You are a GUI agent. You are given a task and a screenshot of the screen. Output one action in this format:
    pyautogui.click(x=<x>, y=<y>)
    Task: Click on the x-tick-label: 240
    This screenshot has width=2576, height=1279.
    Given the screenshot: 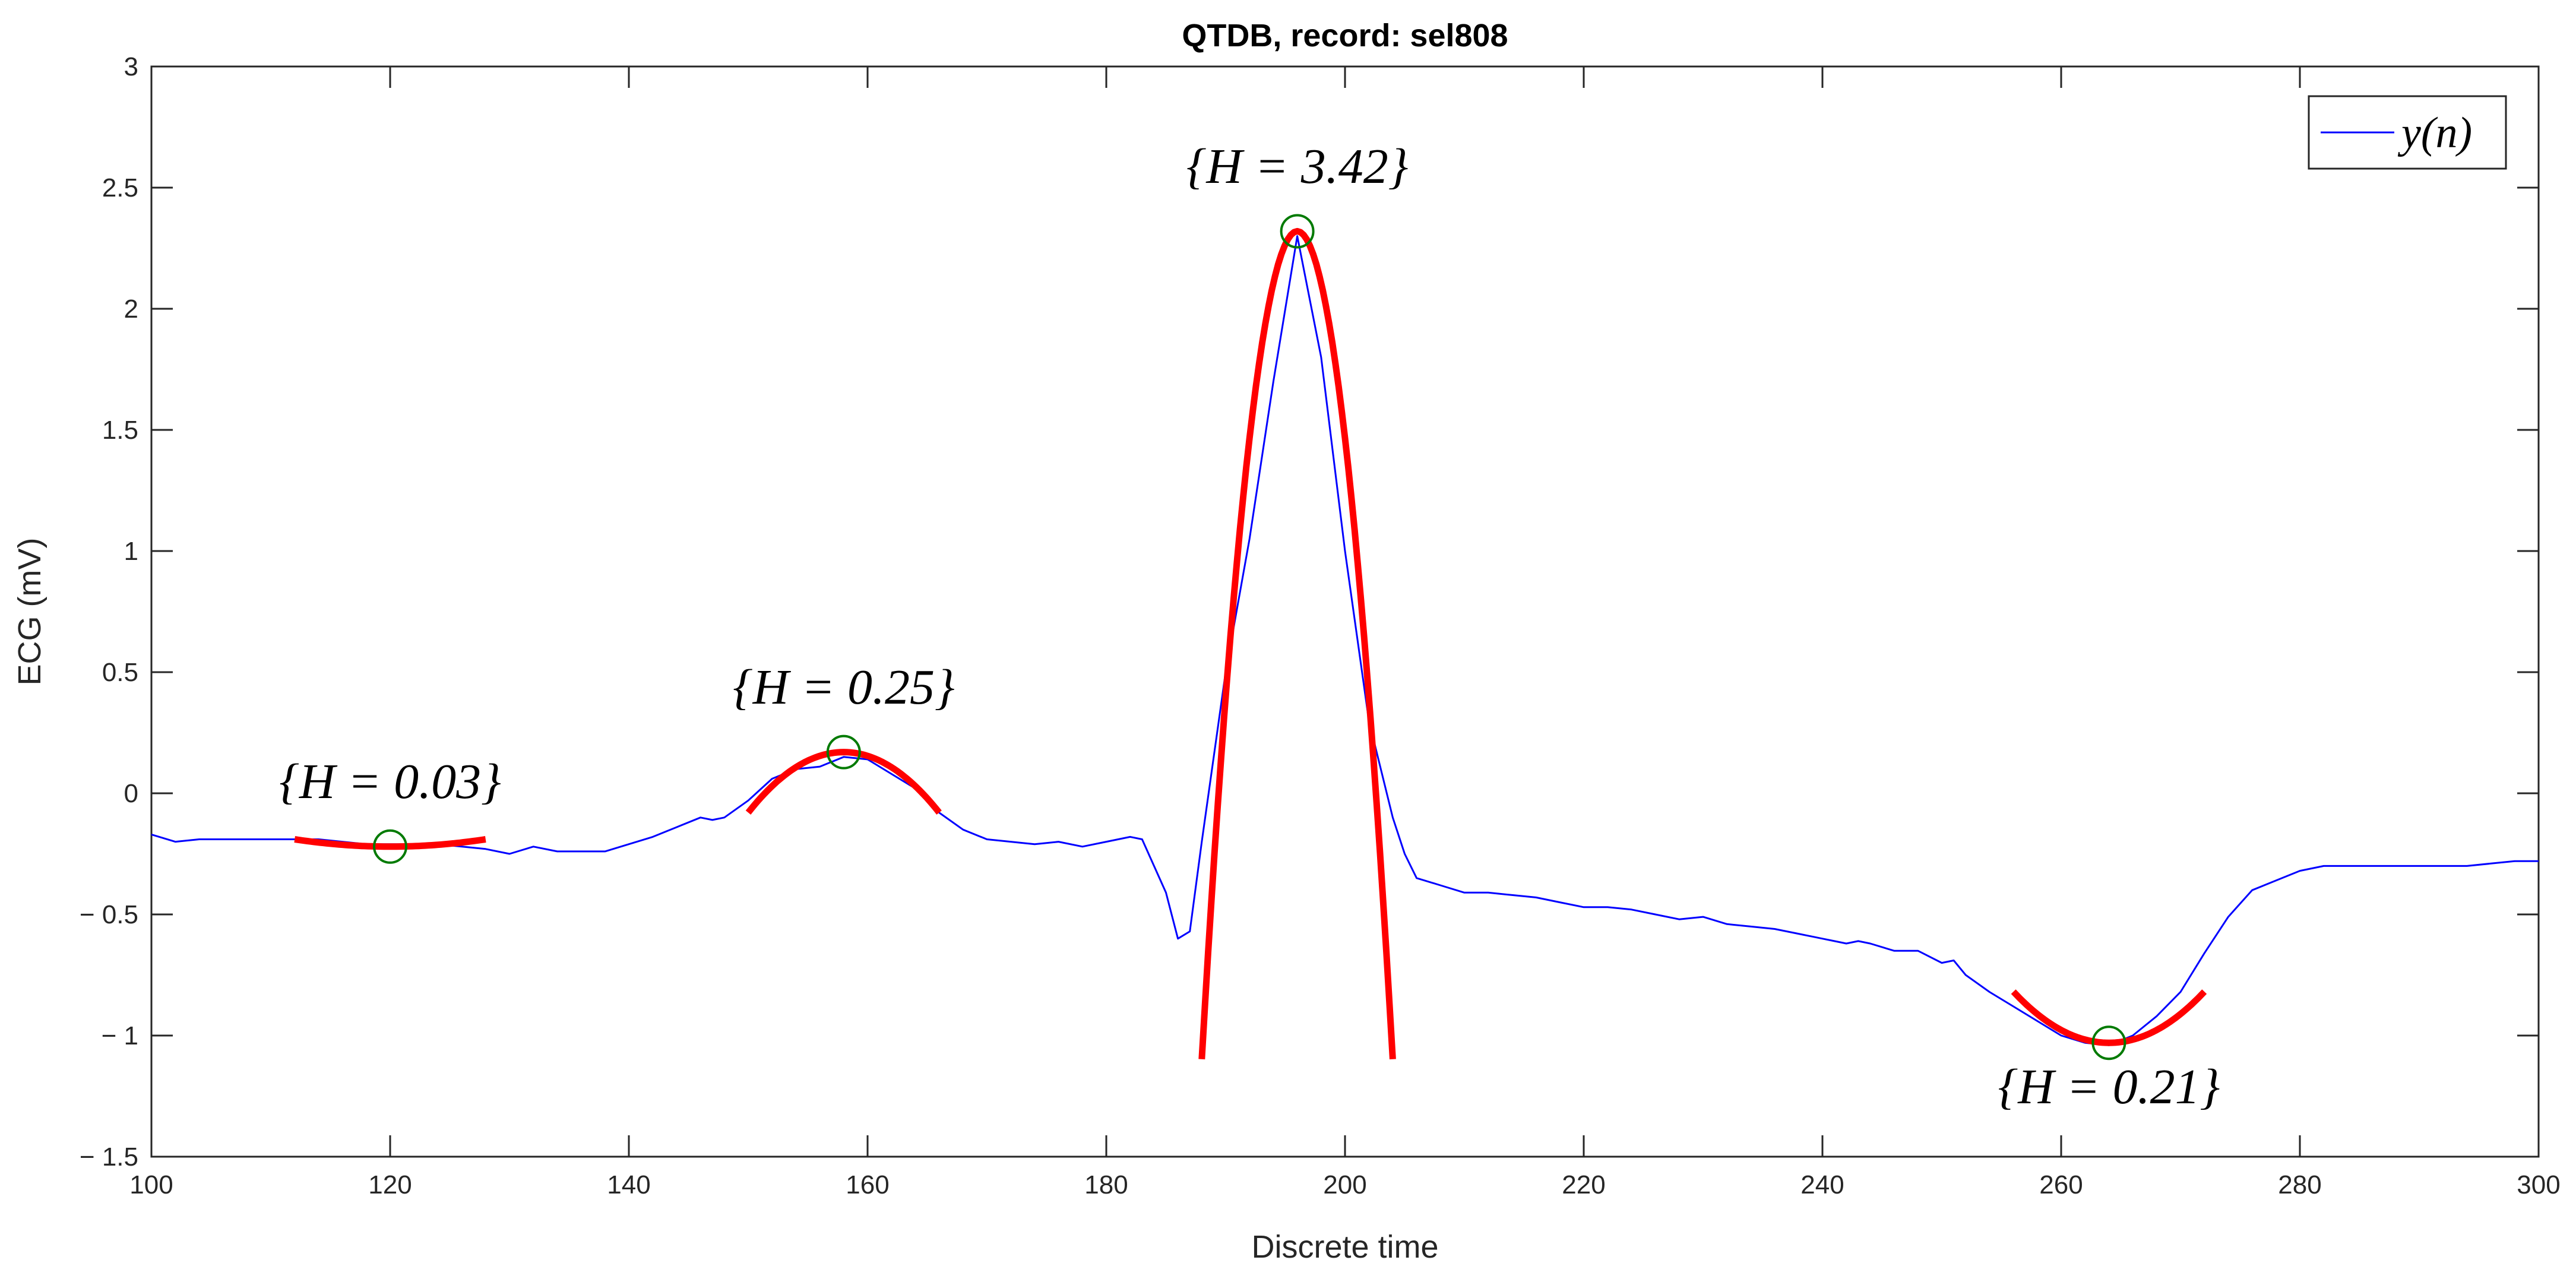 What is the action you would take?
    pyautogui.click(x=1822, y=1184)
    